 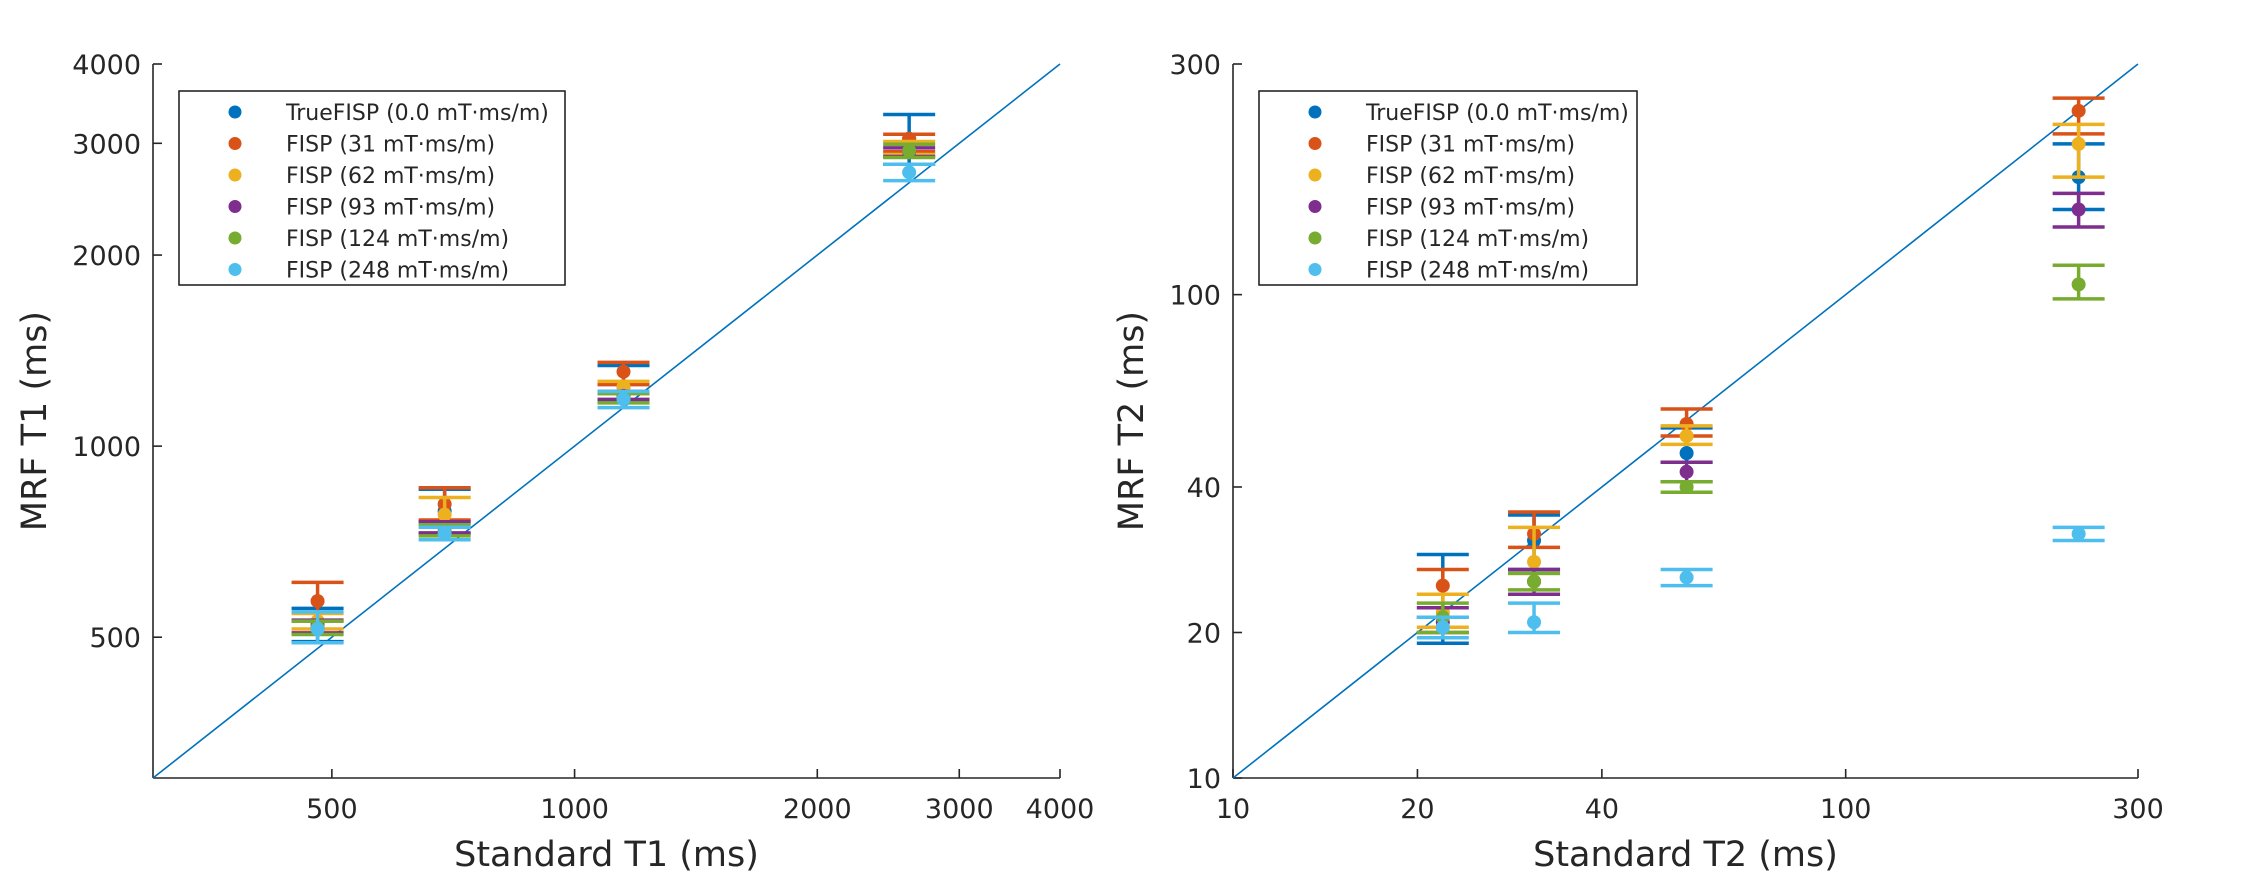 What do you see at coordinates (1846, 809) in the screenshot?
I see `t2-x-tick-label: 100` at bounding box center [1846, 809].